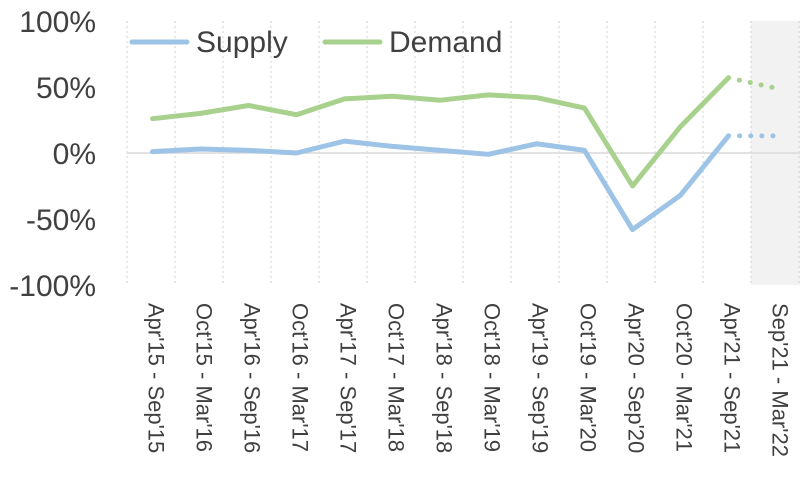  I want to click on y-tick-label: -50%, so click(61, 220).